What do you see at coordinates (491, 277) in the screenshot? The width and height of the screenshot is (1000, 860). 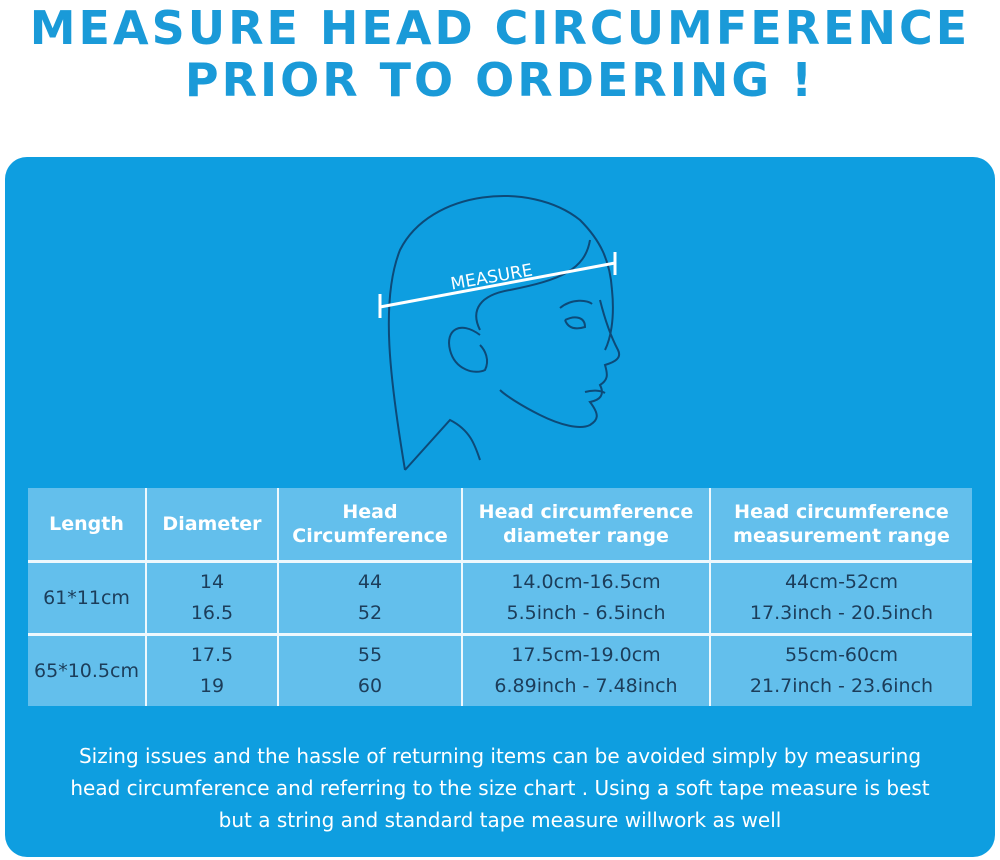 I see `measure-label: MEASURE` at bounding box center [491, 277].